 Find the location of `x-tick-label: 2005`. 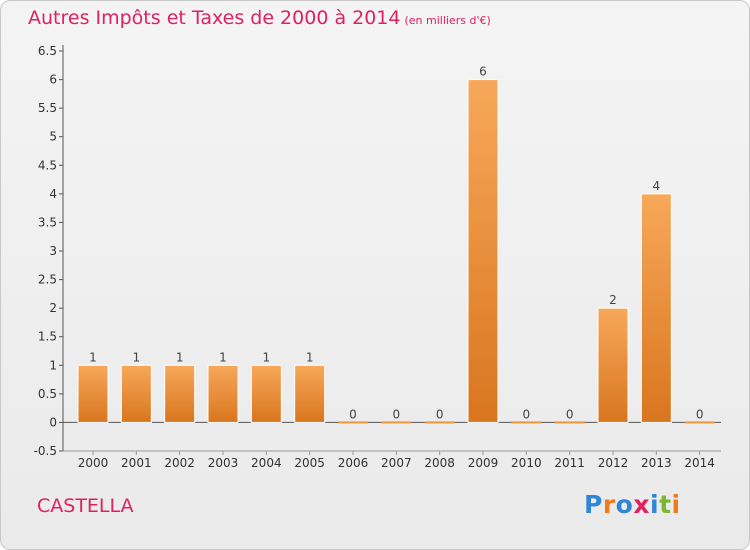

x-tick-label: 2005 is located at coordinates (309, 463).